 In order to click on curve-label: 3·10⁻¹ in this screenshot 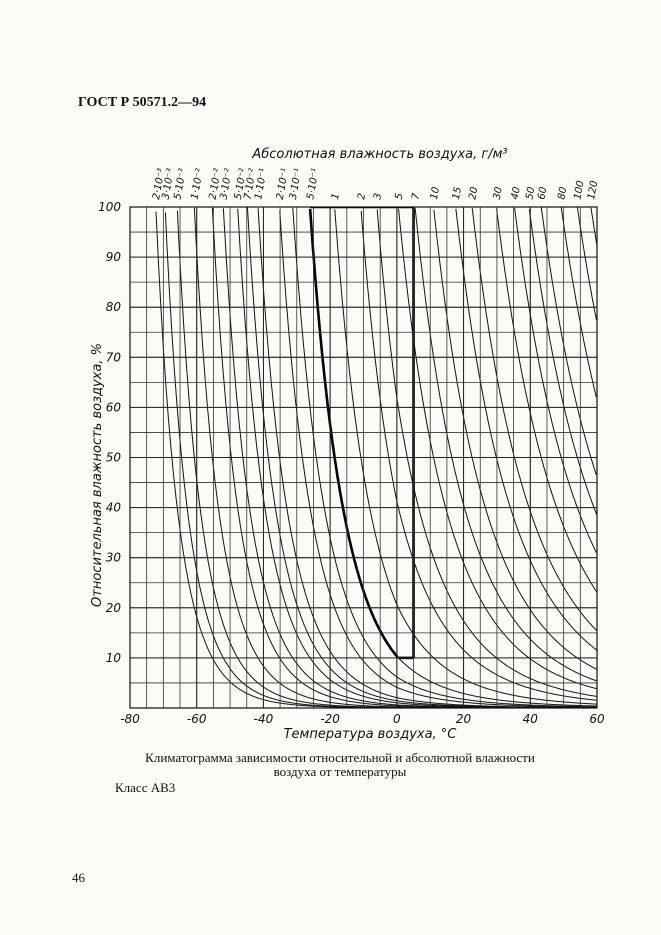, I will do `click(296, 184)`.